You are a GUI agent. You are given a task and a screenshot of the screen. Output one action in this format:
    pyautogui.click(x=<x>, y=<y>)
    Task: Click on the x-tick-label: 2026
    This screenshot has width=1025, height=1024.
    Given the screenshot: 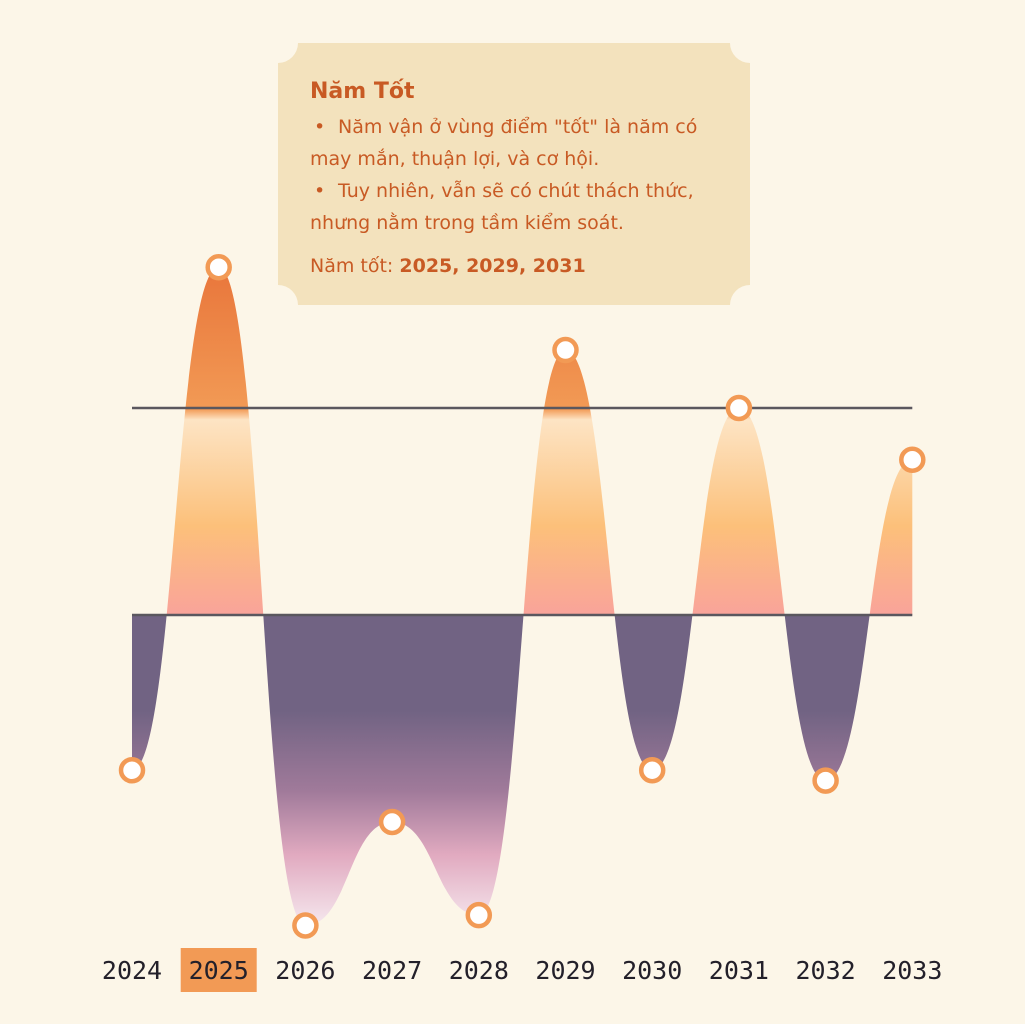 What is the action you would take?
    pyautogui.click(x=305, y=970)
    